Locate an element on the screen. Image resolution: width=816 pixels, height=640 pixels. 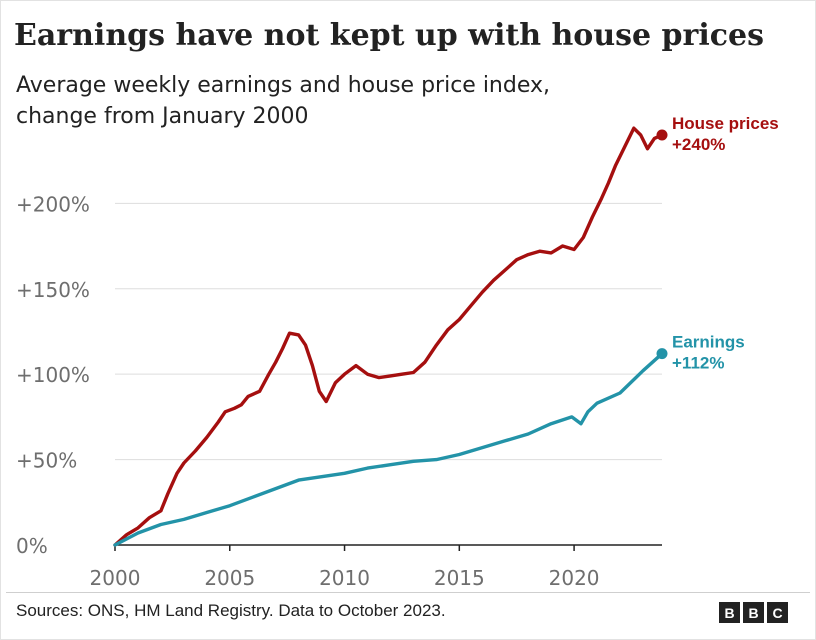
earnings-end-point is located at coordinates (662, 354).